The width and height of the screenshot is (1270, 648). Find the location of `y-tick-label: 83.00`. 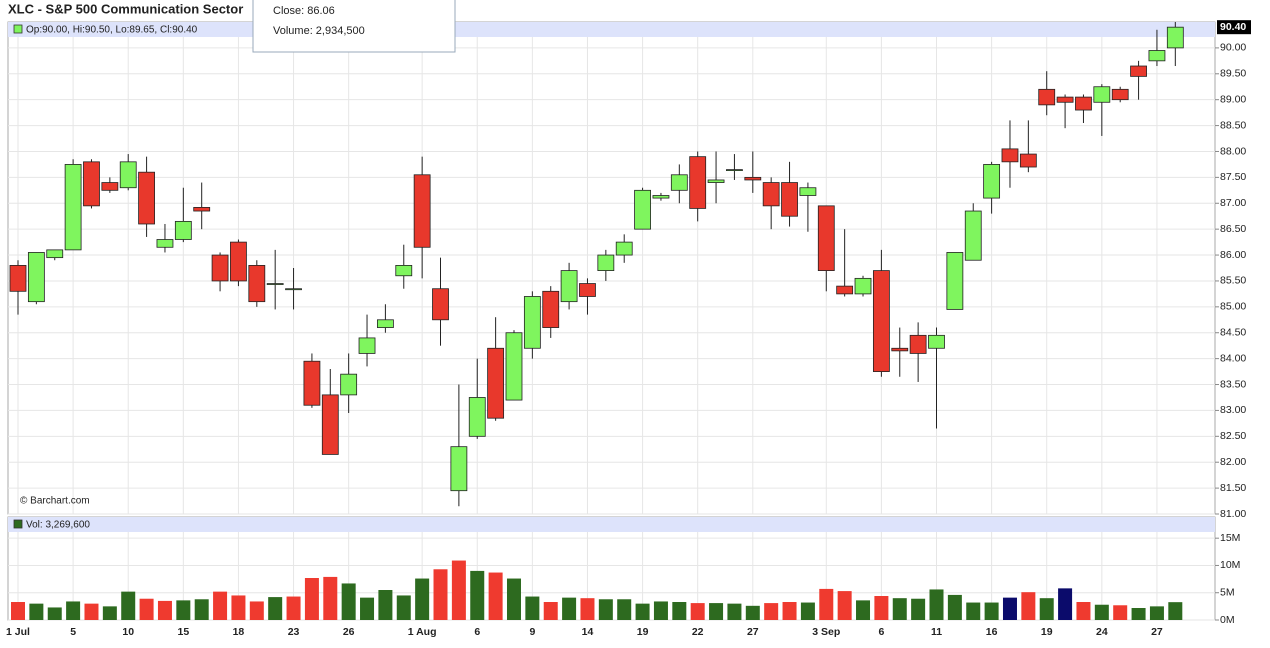

y-tick-label: 83.00 is located at coordinates (1233, 410).